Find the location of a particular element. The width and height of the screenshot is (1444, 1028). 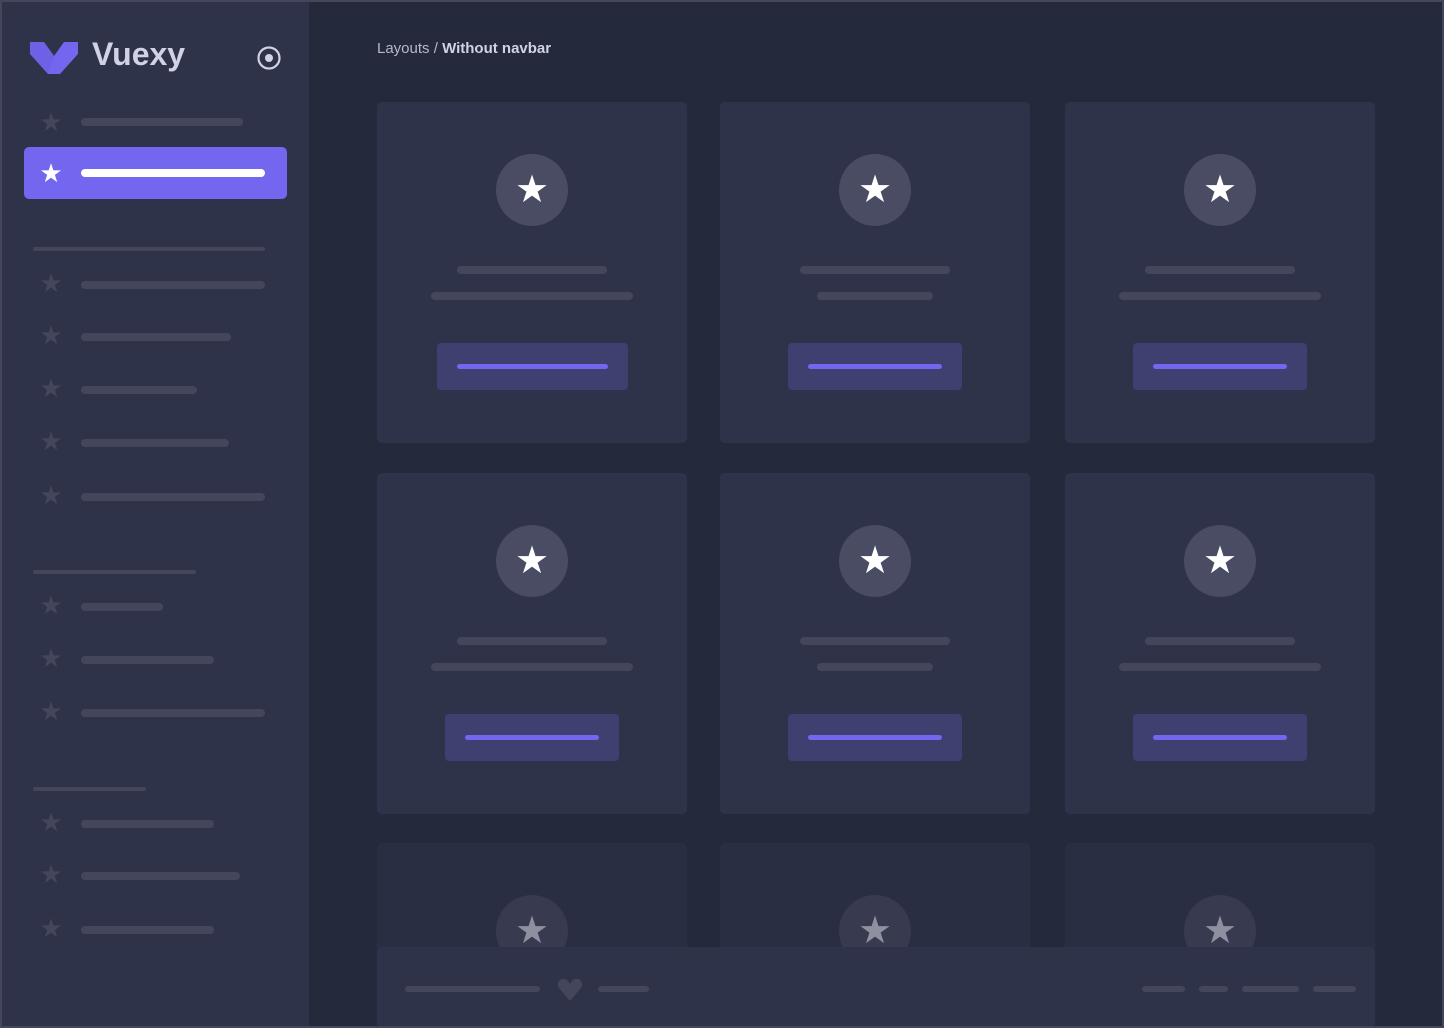

brand-logo-icon is located at coordinates (54, 58).